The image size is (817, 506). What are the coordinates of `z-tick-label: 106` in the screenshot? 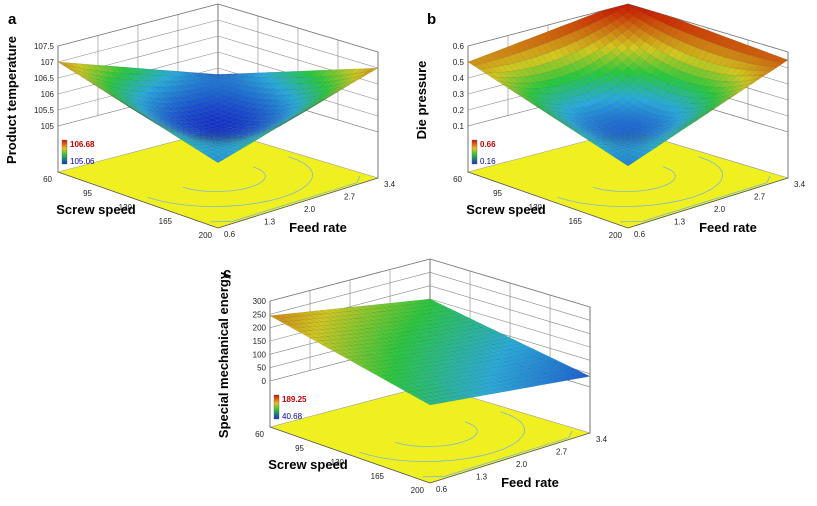 It's located at (48, 94).